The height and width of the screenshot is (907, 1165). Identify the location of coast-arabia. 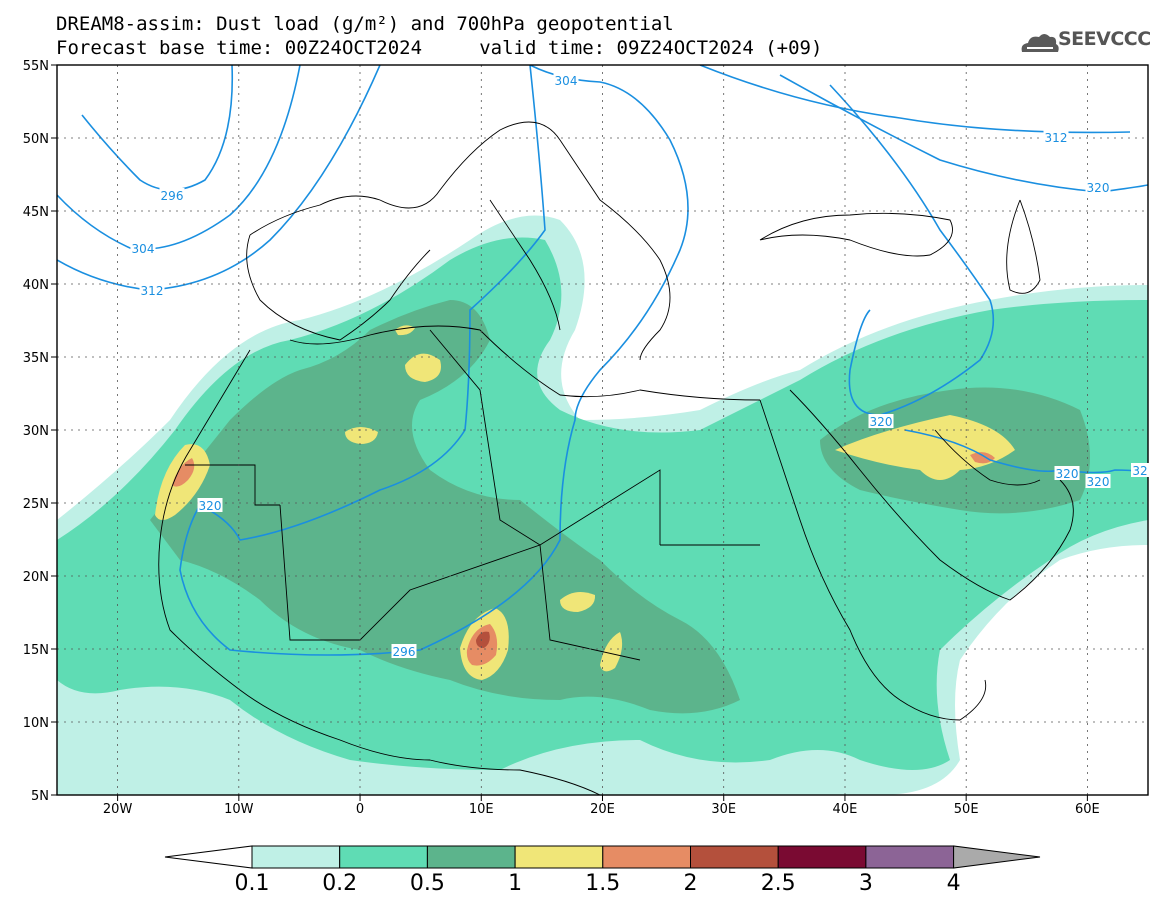
(931, 495).